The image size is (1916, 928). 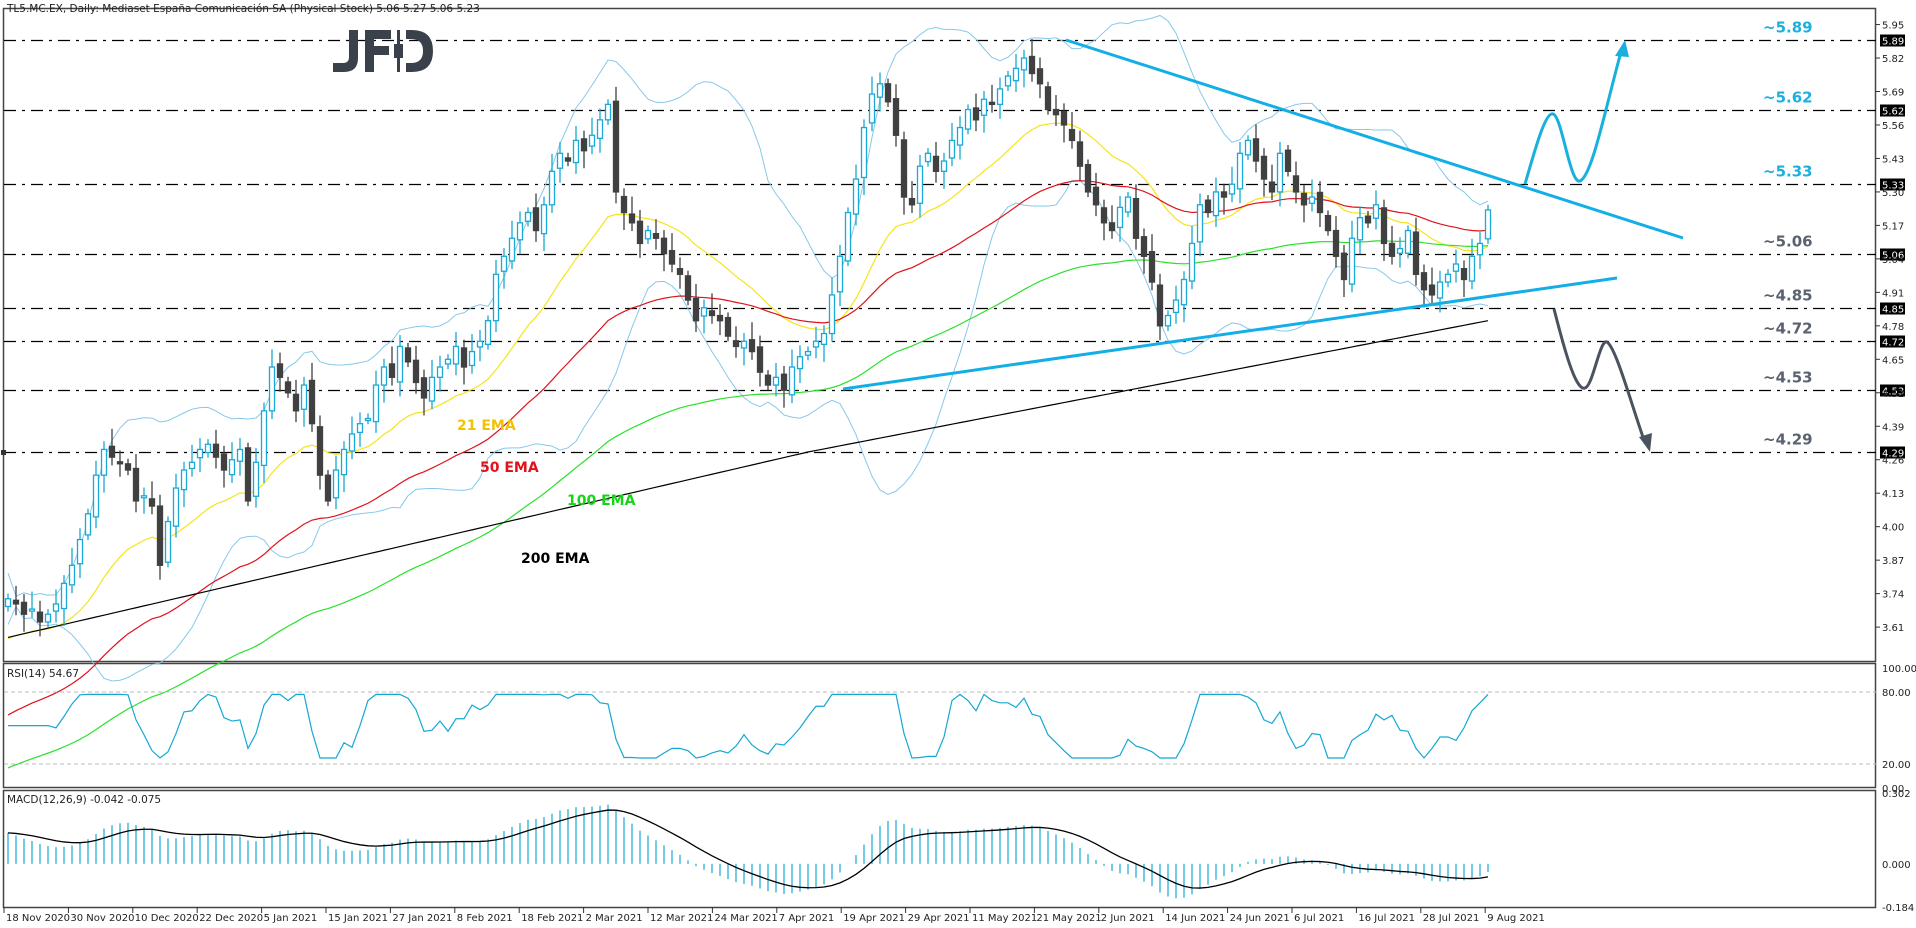 I want to click on rsi-indicator: 100.00 80.00 20.00 0.00, so click(x=960, y=729).